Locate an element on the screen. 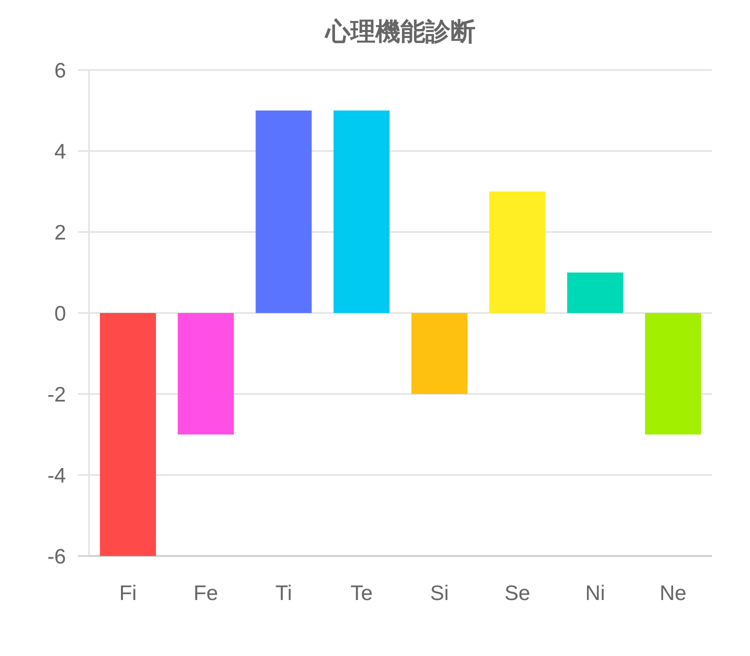  x-tick-label: Ni is located at coordinates (595, 593).